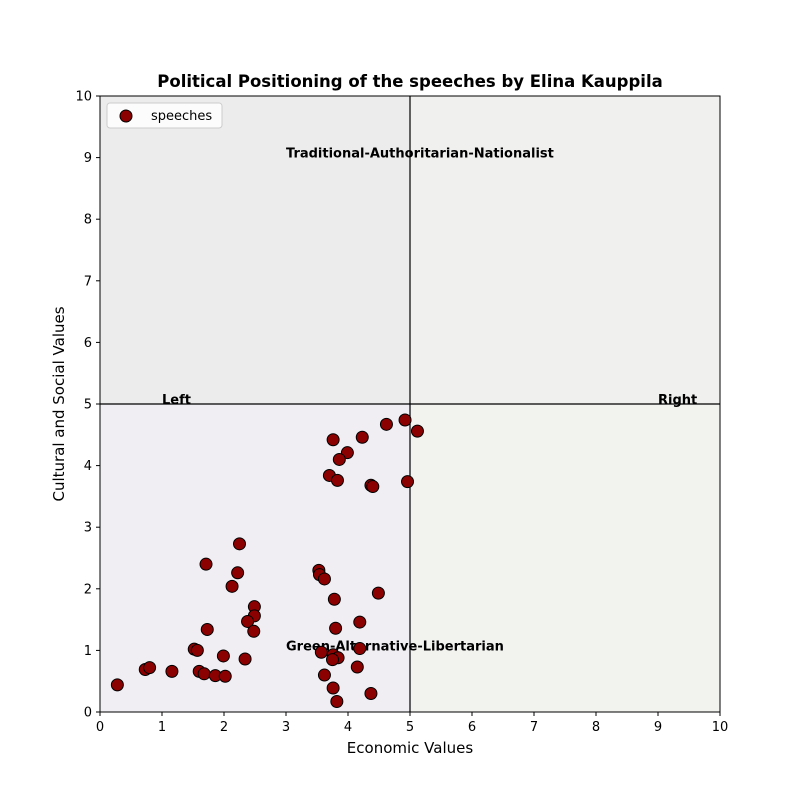 The image size is (800, 804). I want to click on y-tick-label: 0, so click(88, 713).